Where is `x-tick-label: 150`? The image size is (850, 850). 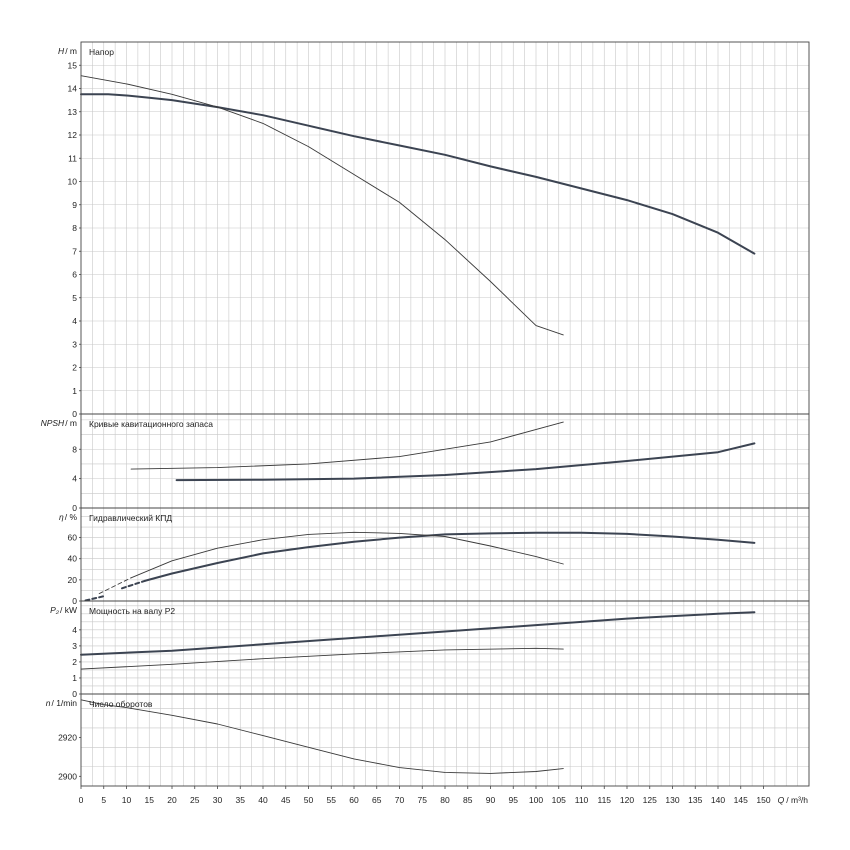 x-tick-label: 150 is located at coordinates (763, 800).